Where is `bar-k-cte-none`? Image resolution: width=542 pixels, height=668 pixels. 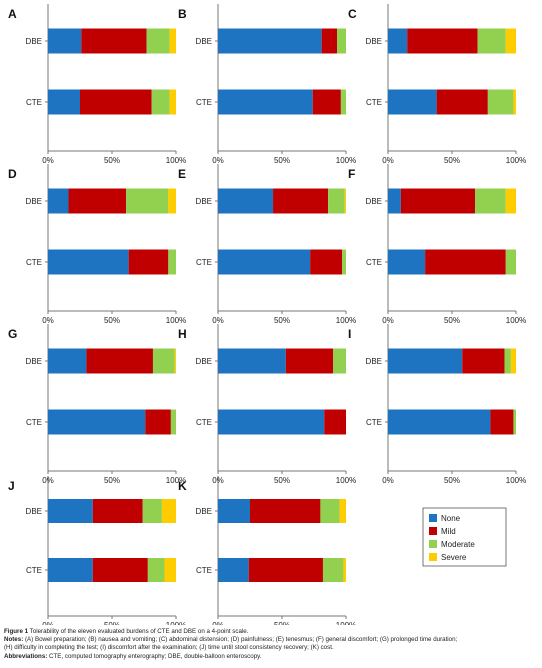
bar-k-cte-none is located at coordinates (233, 570).